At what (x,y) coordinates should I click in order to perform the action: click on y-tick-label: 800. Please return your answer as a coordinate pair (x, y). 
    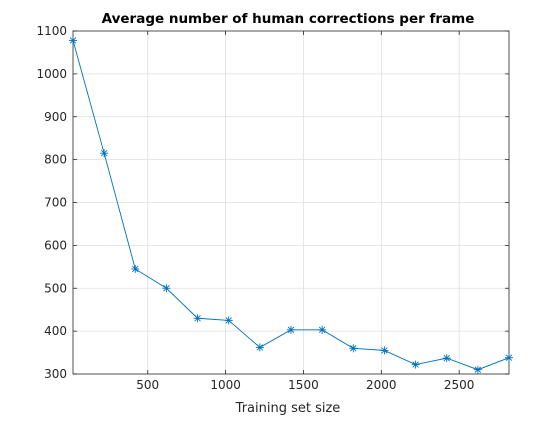
    Looking at the image, I should click on (55, 160).